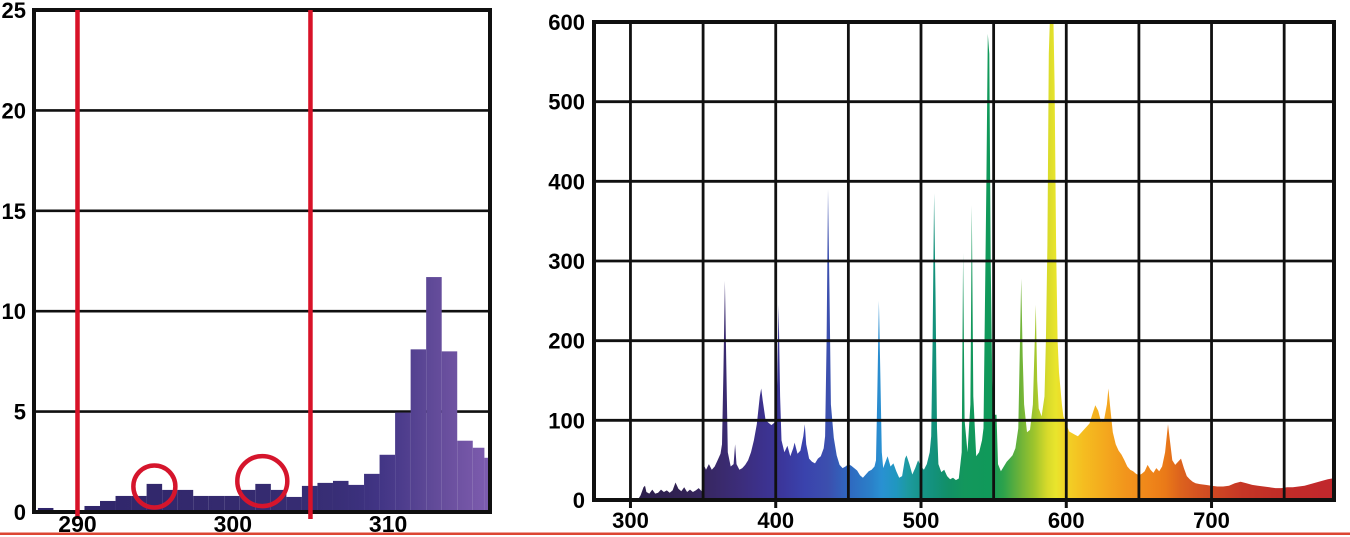 The height and width of the screenshot is (537, 1350). What do you see at coordinates (14, 11) in the screenshot?
I see `y-tick-label: 25` at bounding box center [14, 11].